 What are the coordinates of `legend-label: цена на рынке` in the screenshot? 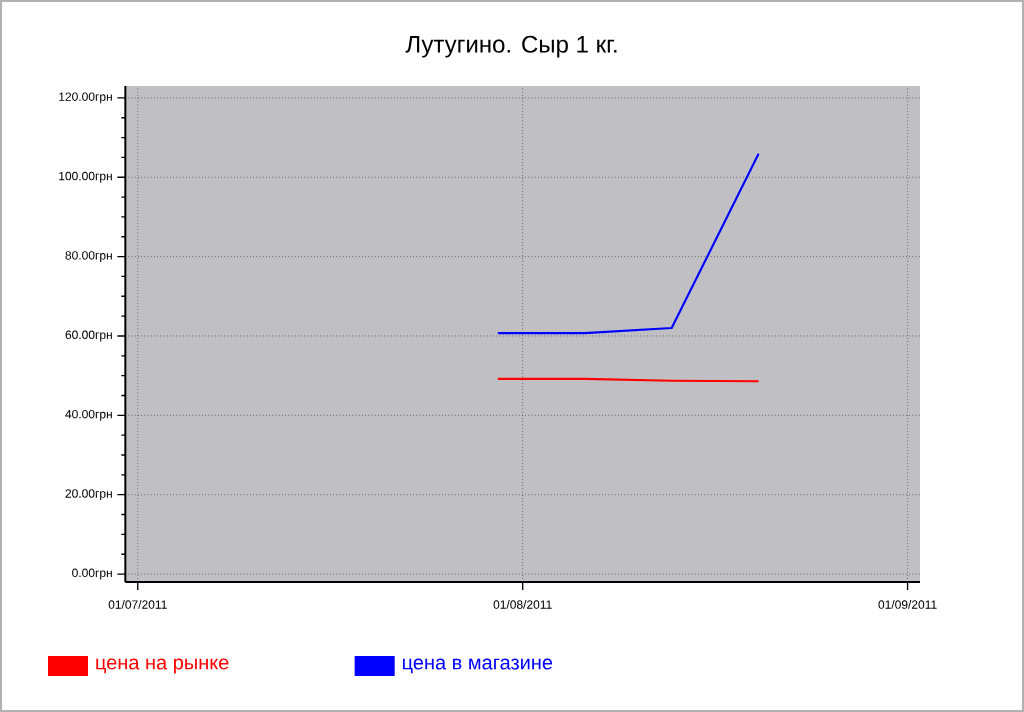 It's located at (162, 666).